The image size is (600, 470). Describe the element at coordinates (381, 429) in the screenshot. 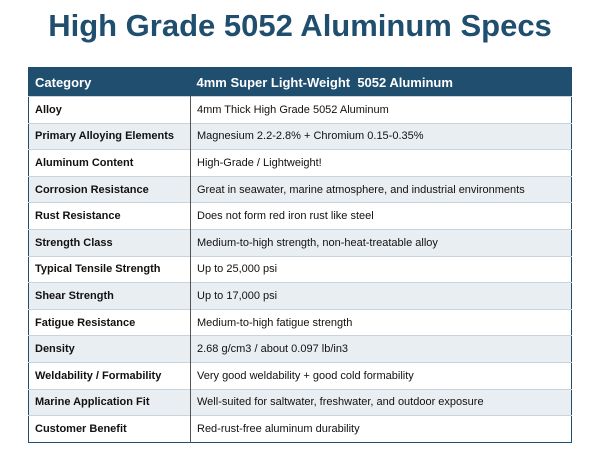

I see `value-cell: Red-rust-free aluminum durability` at that location.